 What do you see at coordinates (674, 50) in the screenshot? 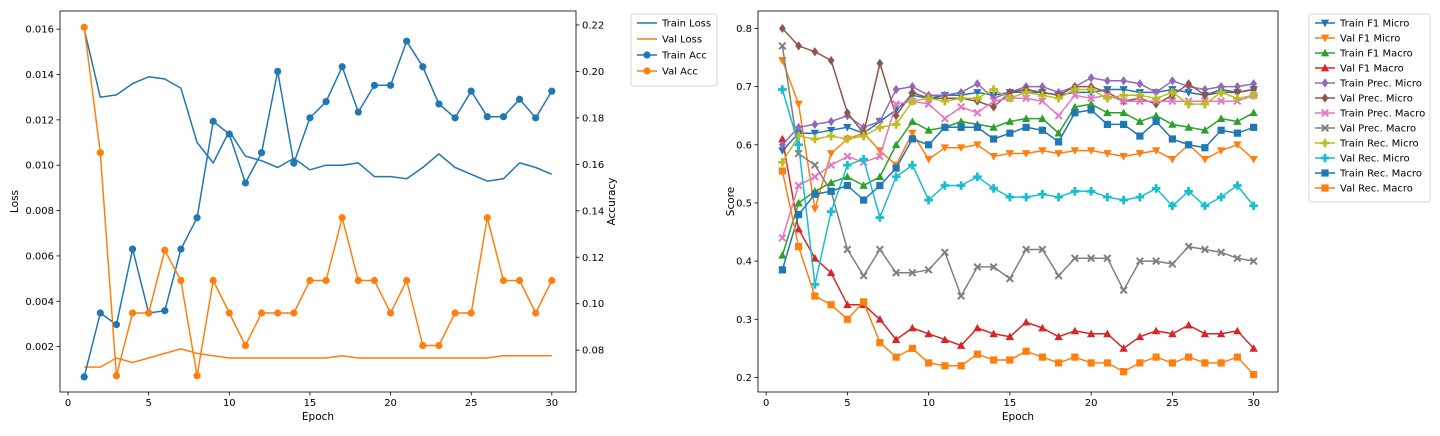
I see `legend: Train Loss Val Loss Train Acc Val Acc` at bounding box center [674, 50].